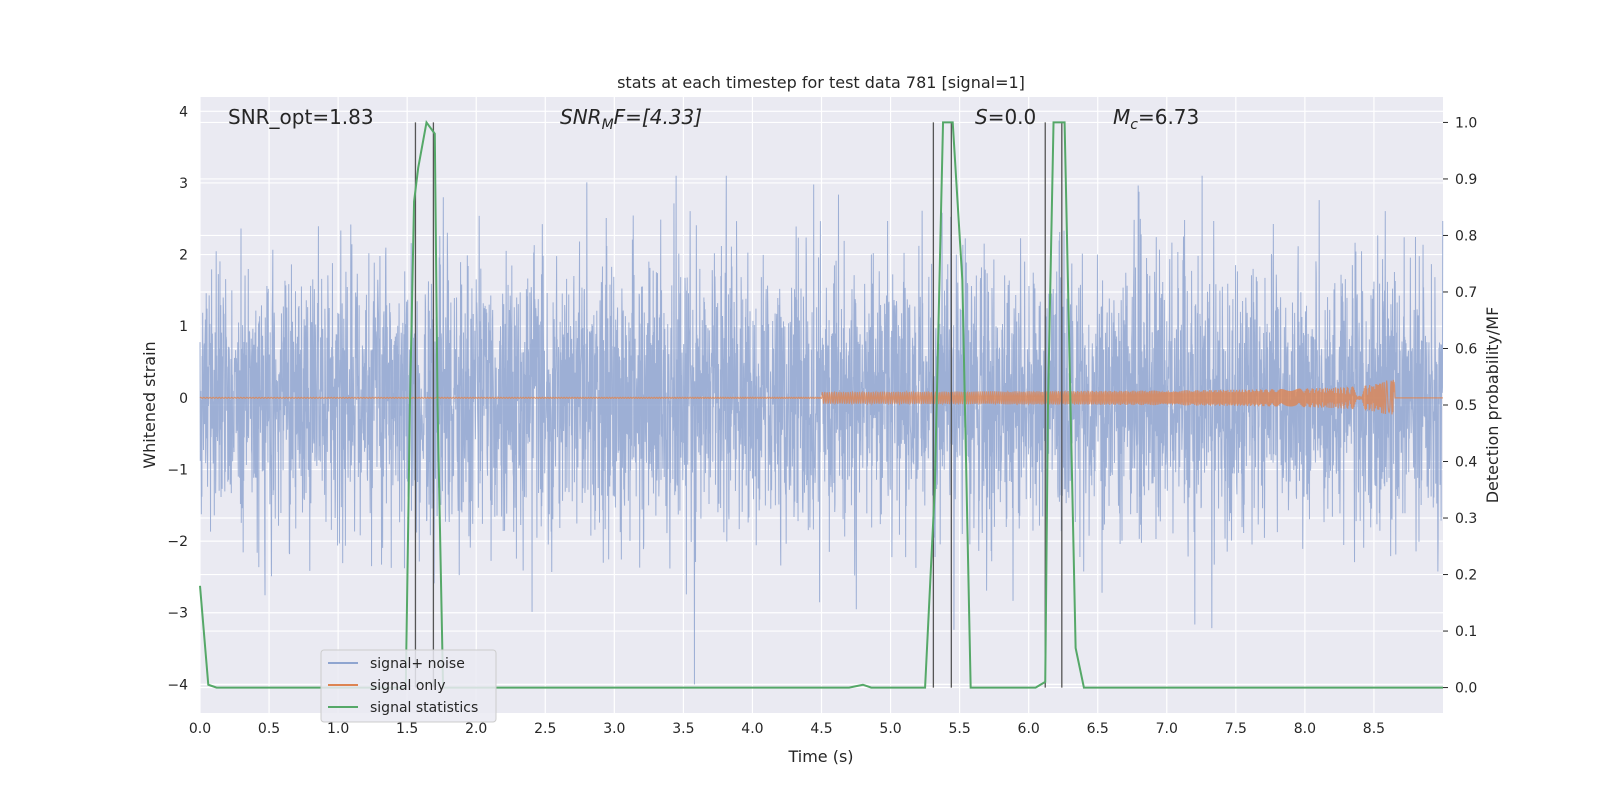  What do you see at coordinates (683, 729) in the screenshot?
I see `x-tick-label: 3.5` at bounding box center [683, 729].